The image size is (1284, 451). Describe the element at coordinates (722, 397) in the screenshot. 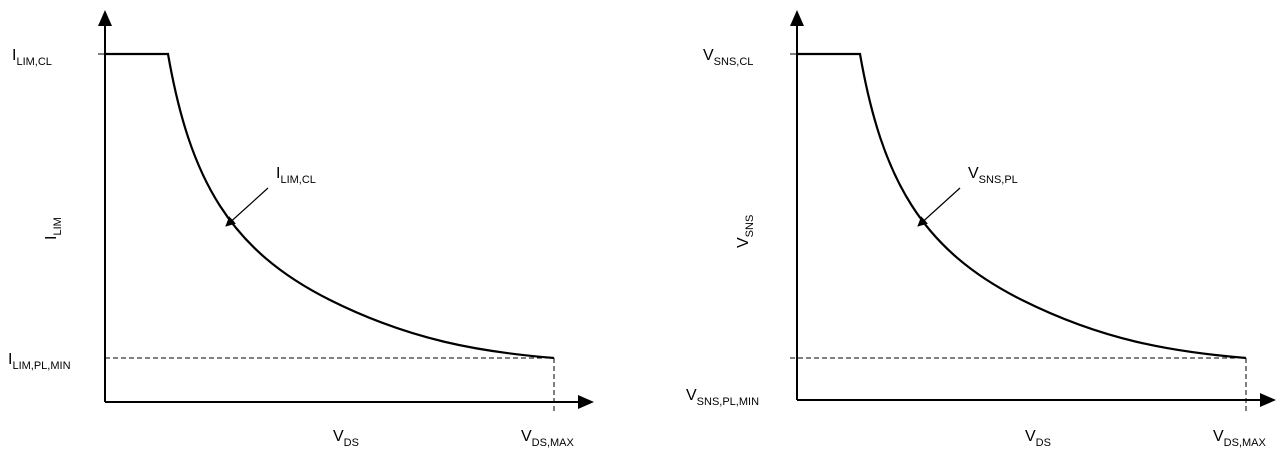

I see `y-bottom-label: VSNS,PL,MIN` at that location.